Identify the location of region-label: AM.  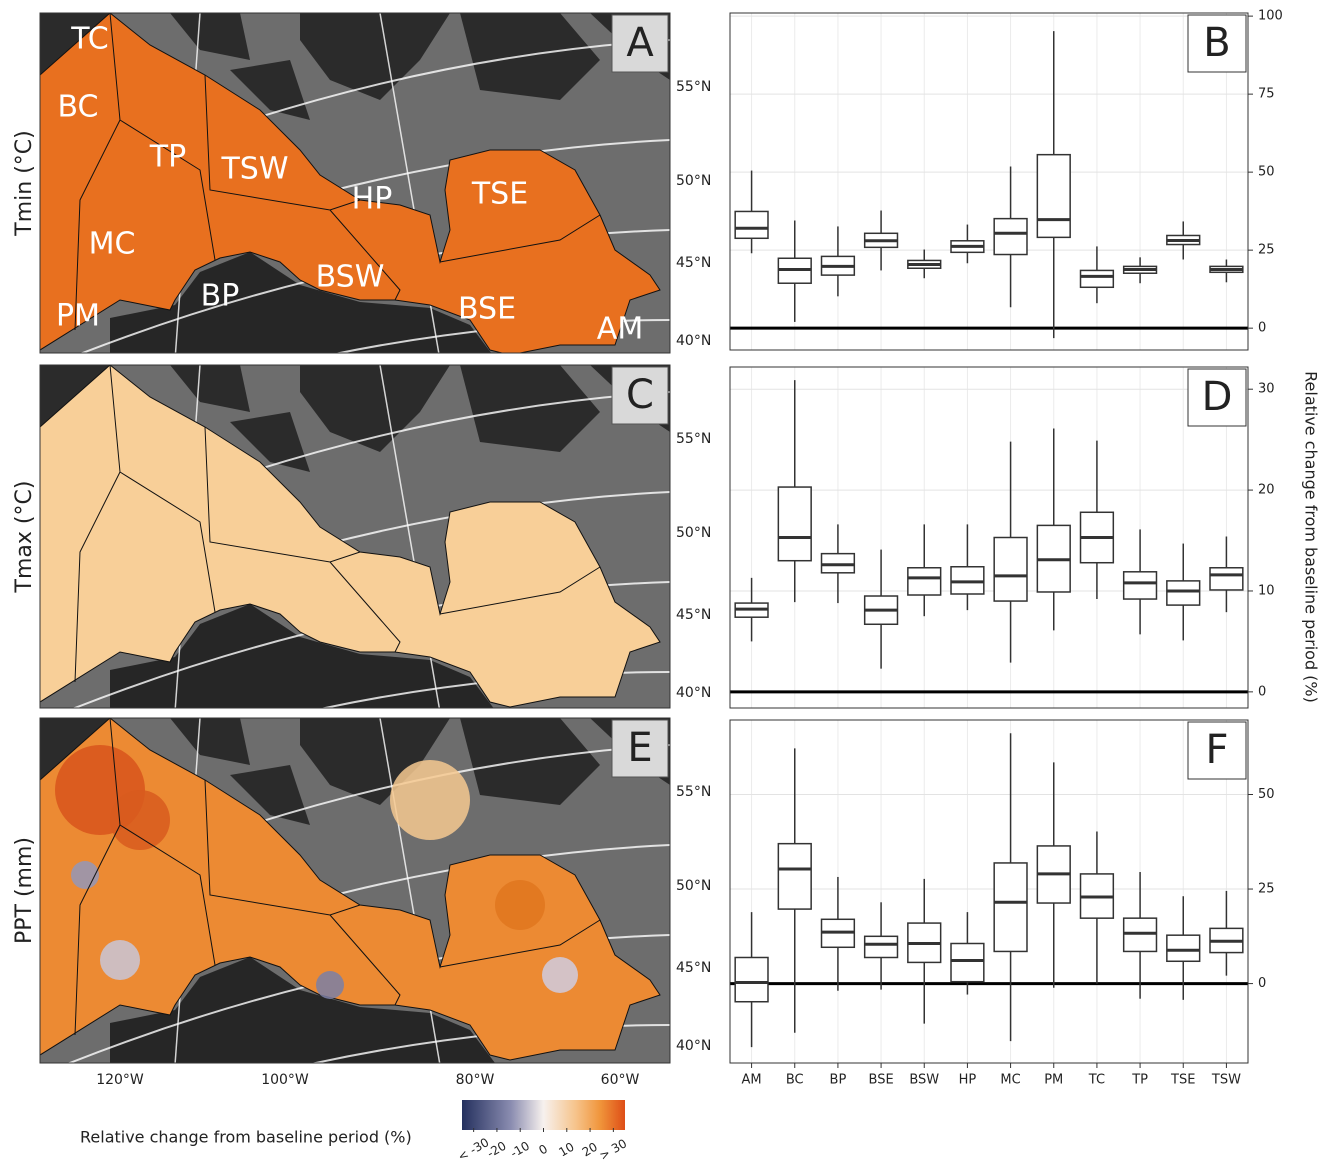
(620, 329).